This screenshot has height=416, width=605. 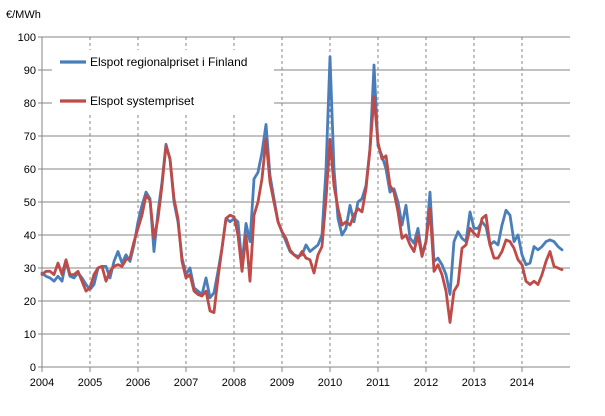 I want to click on y-tick-label: 10, so click(x=30, y=335).